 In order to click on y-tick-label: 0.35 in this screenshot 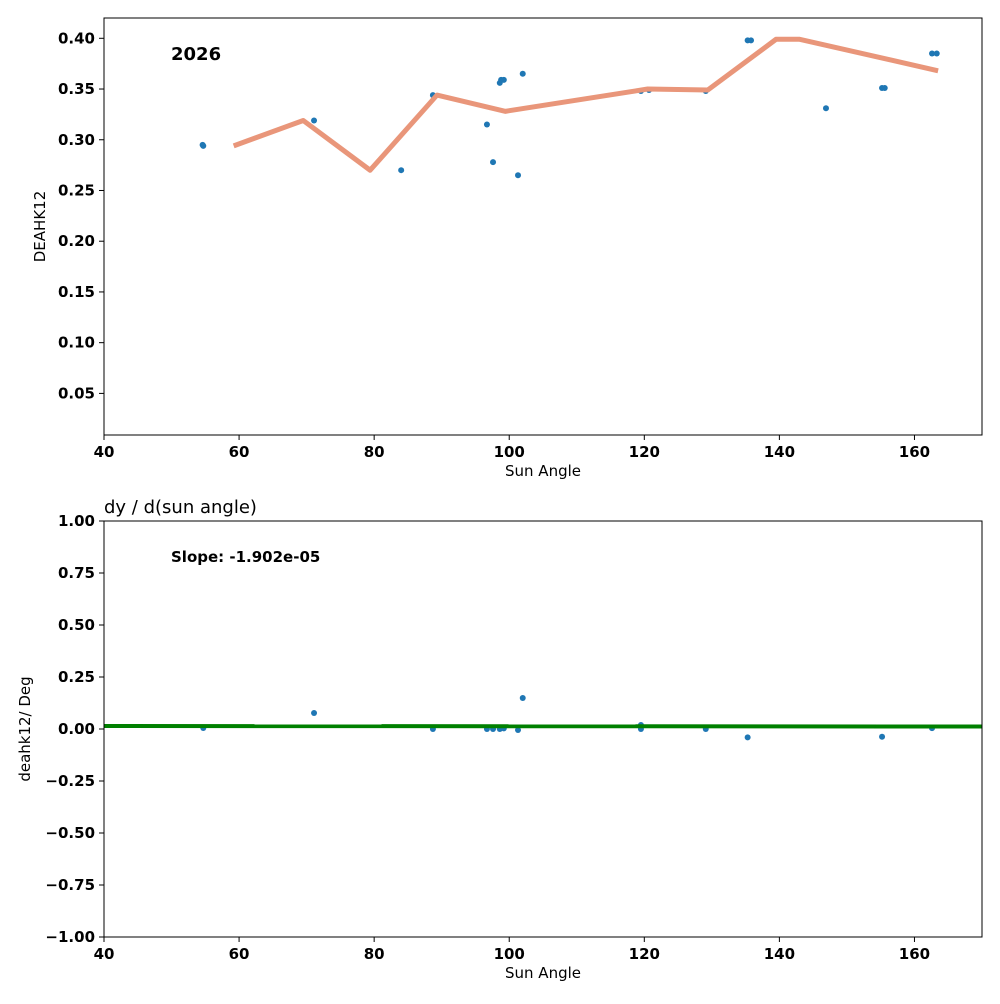, I will do `click(76, 89)`.